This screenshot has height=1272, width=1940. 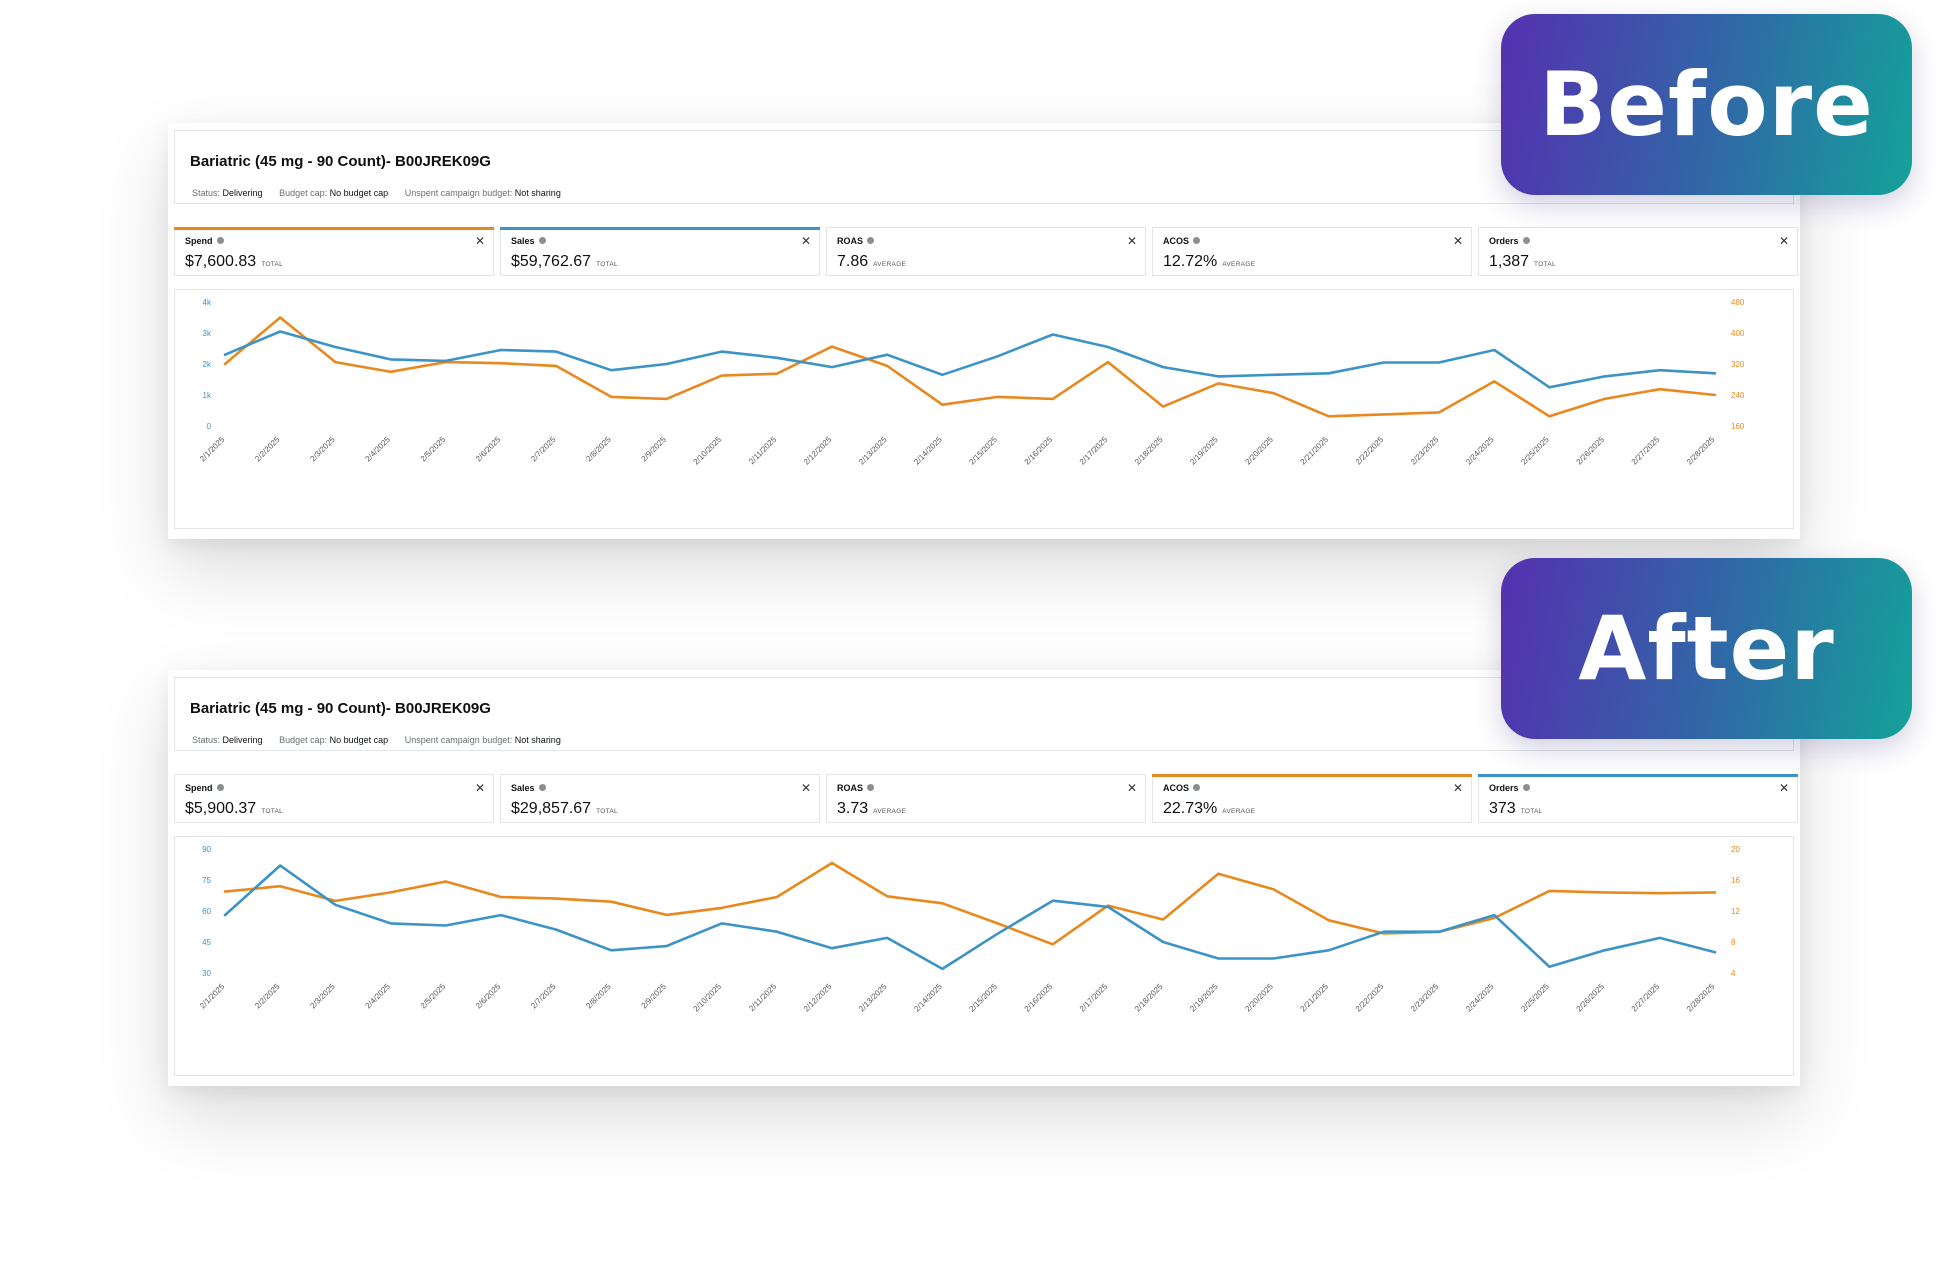 What do you see at coordinates (206, 849) in the screenshot?
I see `left-axis-tick-label: 90` at bounding box center [206, 849].